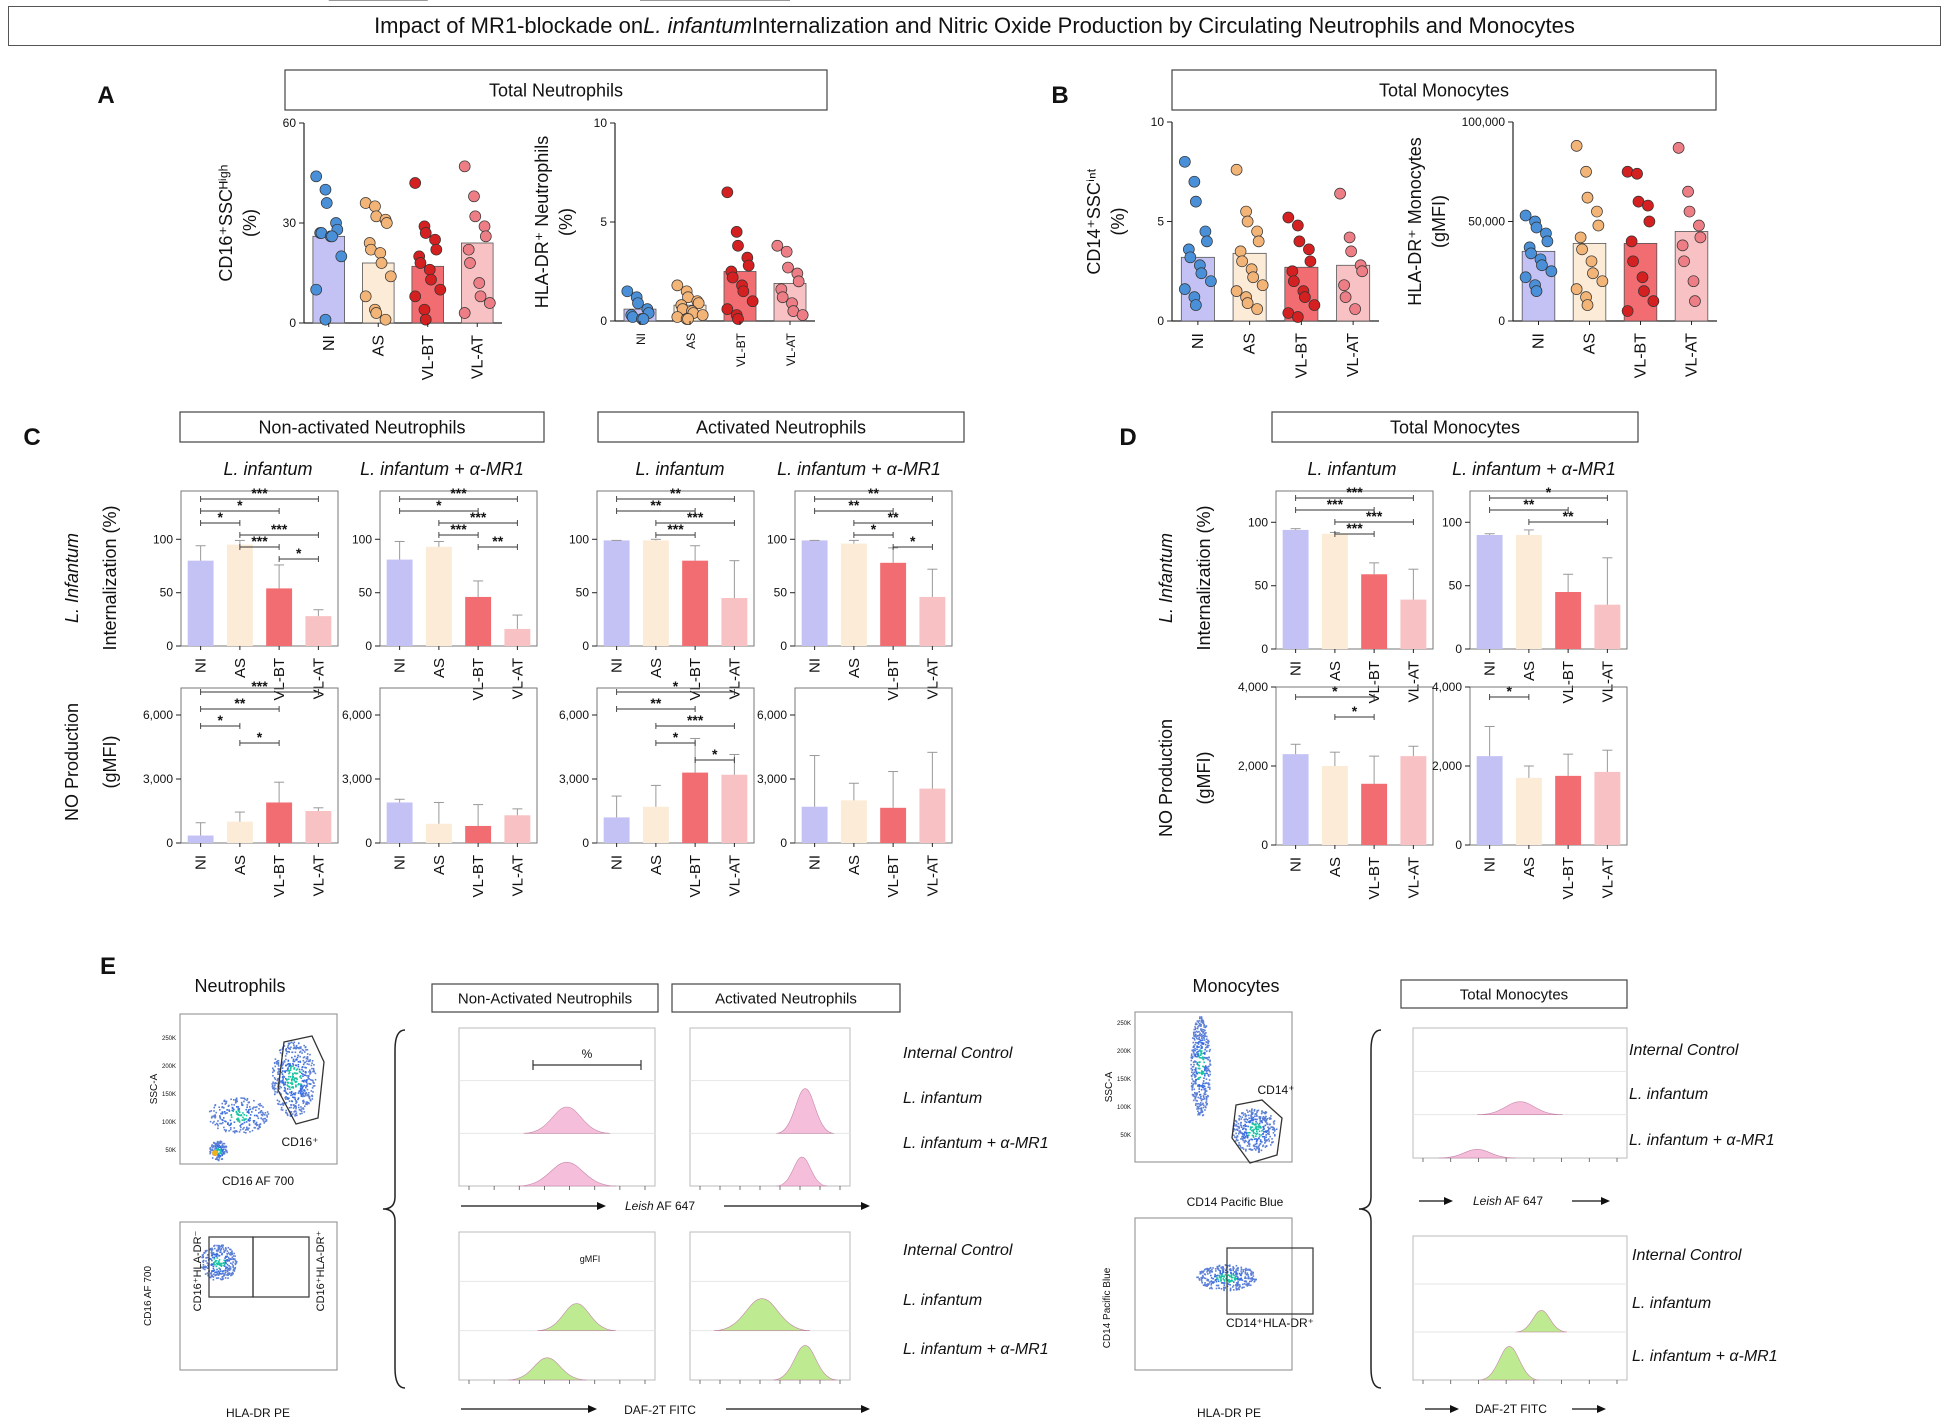 This screenshot has height=1423, width=1949. Describe the element at coordinates (976, 1143) in the screenshot. I see `condition-linf_mr1: L. infantum + α-MR1` at that location.